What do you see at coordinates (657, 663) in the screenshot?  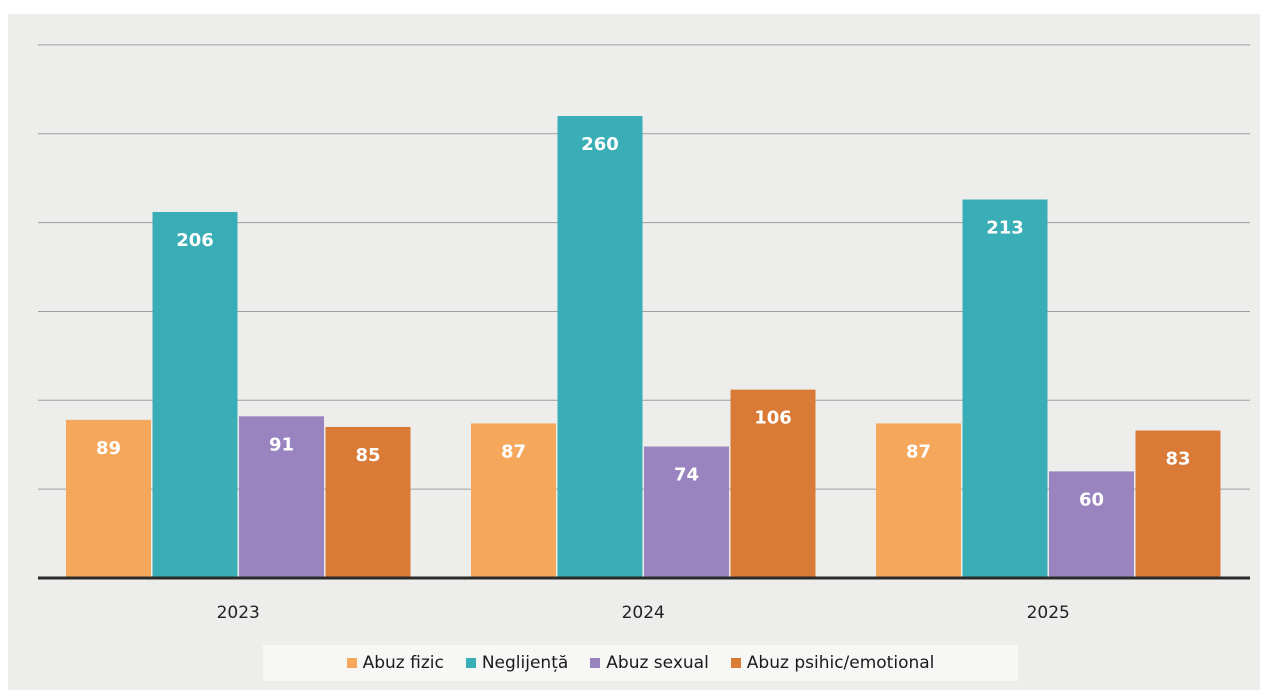 I see `legend-label: Abuz sexual` at bounding box center [657, 663].